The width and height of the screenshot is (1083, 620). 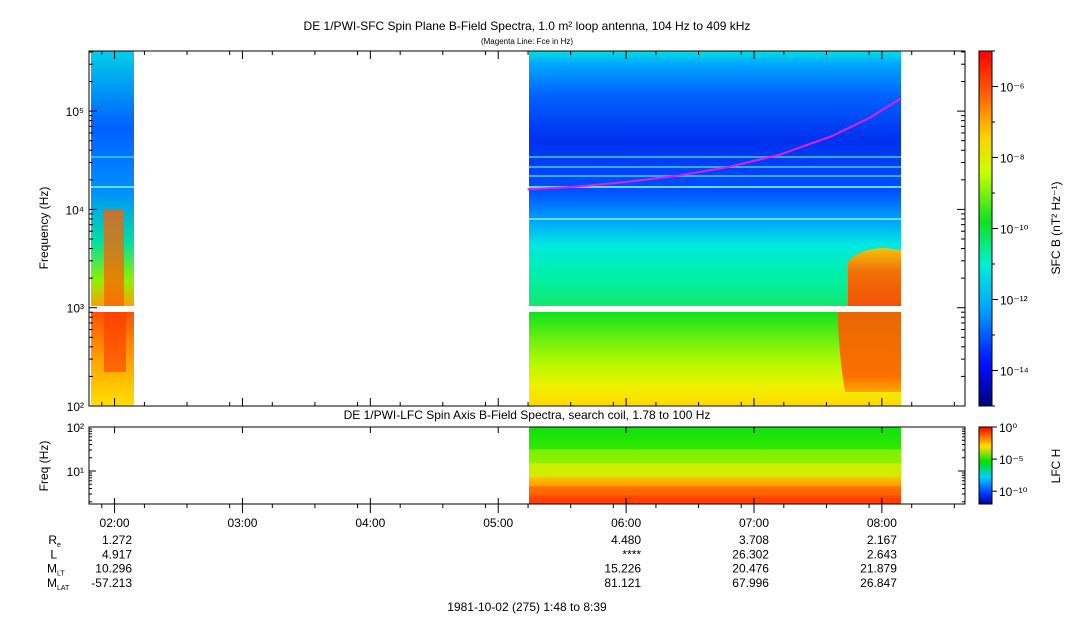 I want to click on time-range-footer: 1981-10-02 (275) 1:48 to 8:39, so click(x=527, y=607).